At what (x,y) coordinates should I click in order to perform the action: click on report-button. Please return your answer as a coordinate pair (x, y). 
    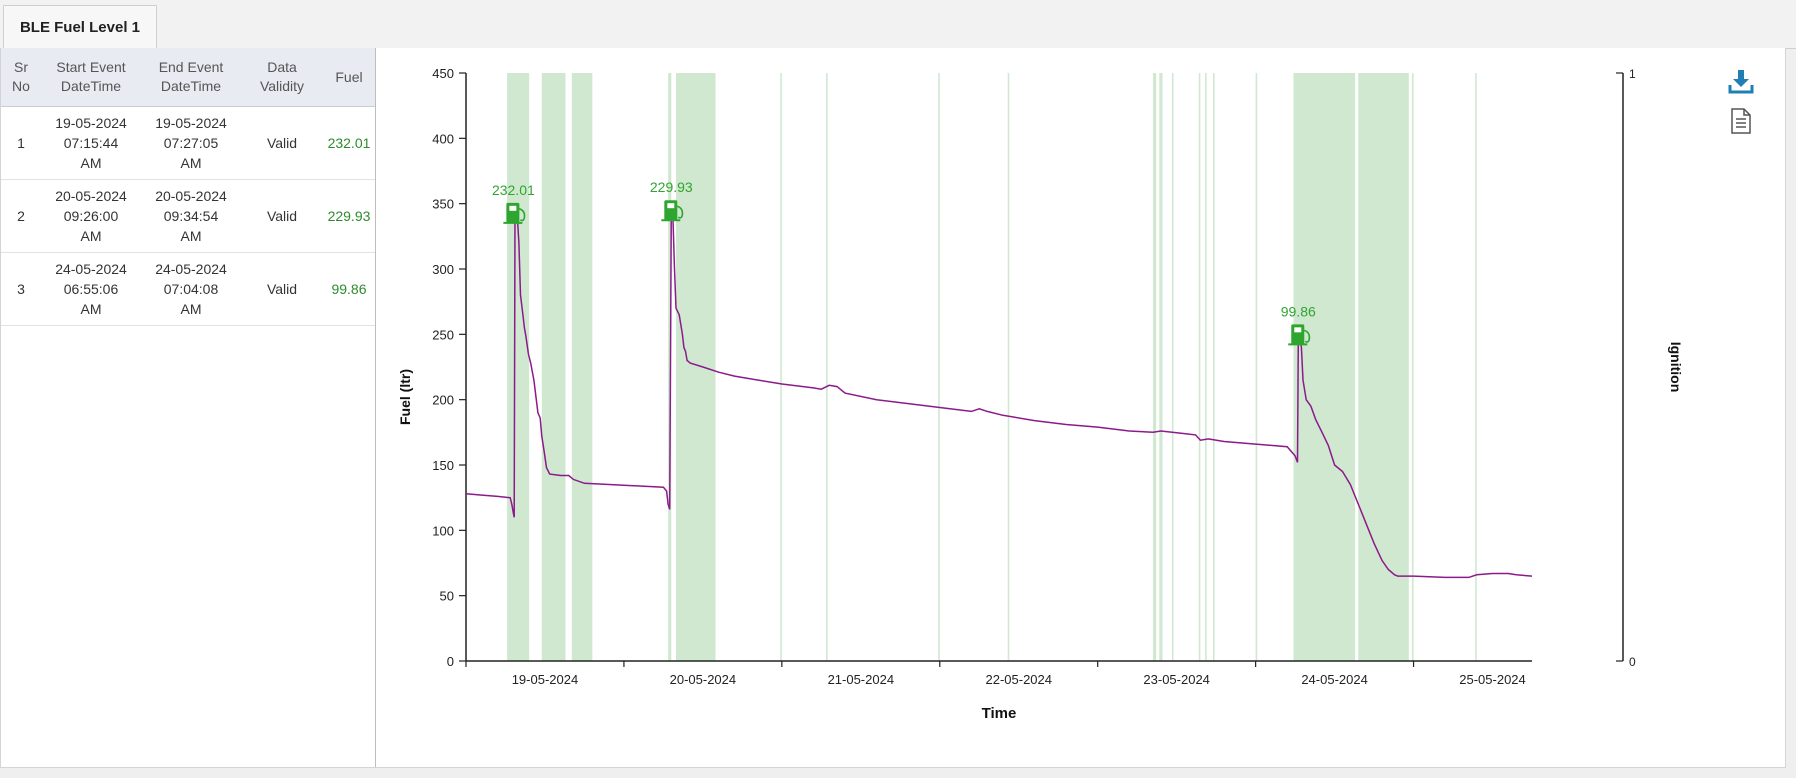
    Looking at the image, I should click on (1741, 121).